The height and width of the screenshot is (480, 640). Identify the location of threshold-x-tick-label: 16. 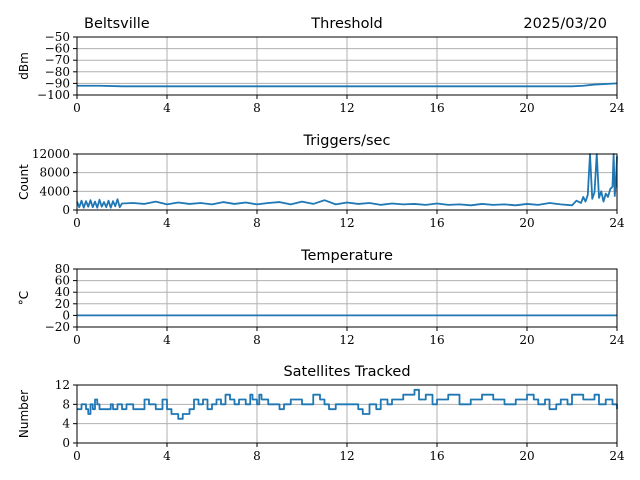
(436, 108).